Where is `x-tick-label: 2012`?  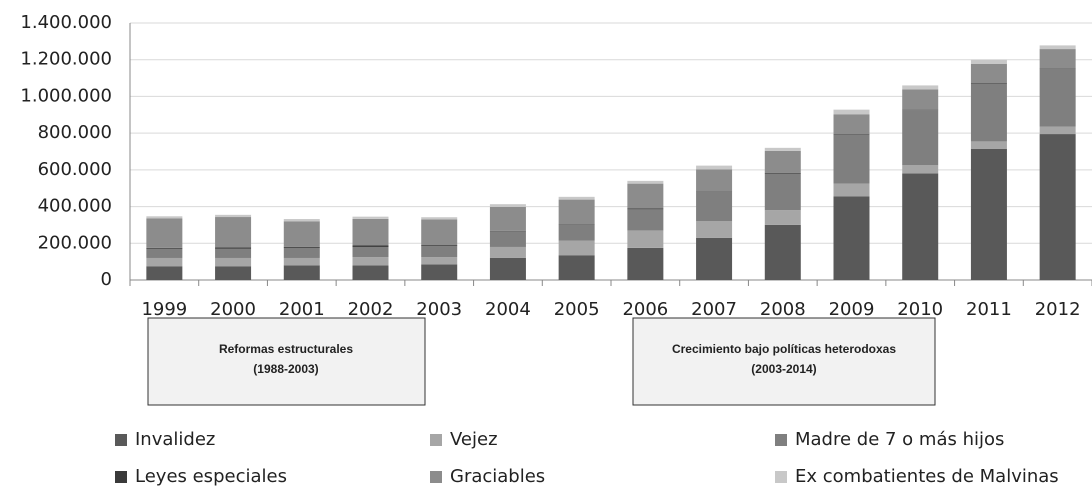 x-tick-label: 2012 is located at coordinates (1058, 309).